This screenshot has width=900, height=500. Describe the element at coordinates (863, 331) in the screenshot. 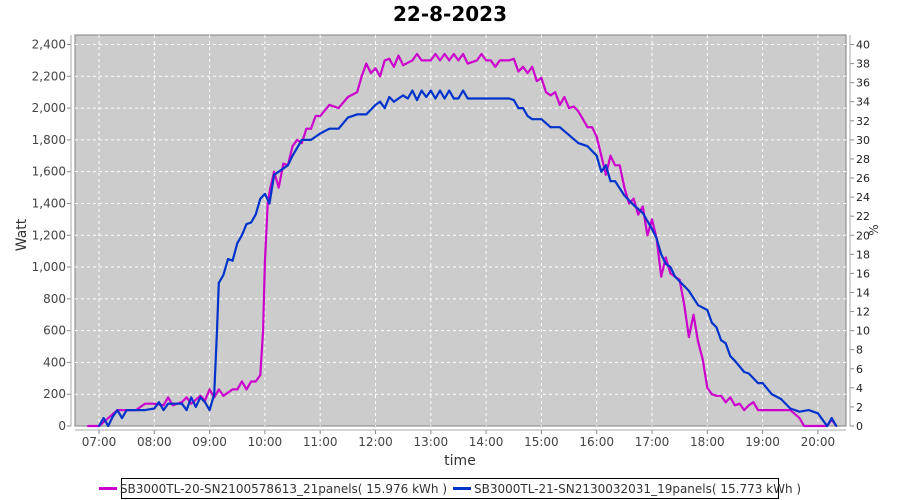

I see `y2-tick-label: 10` at that location.